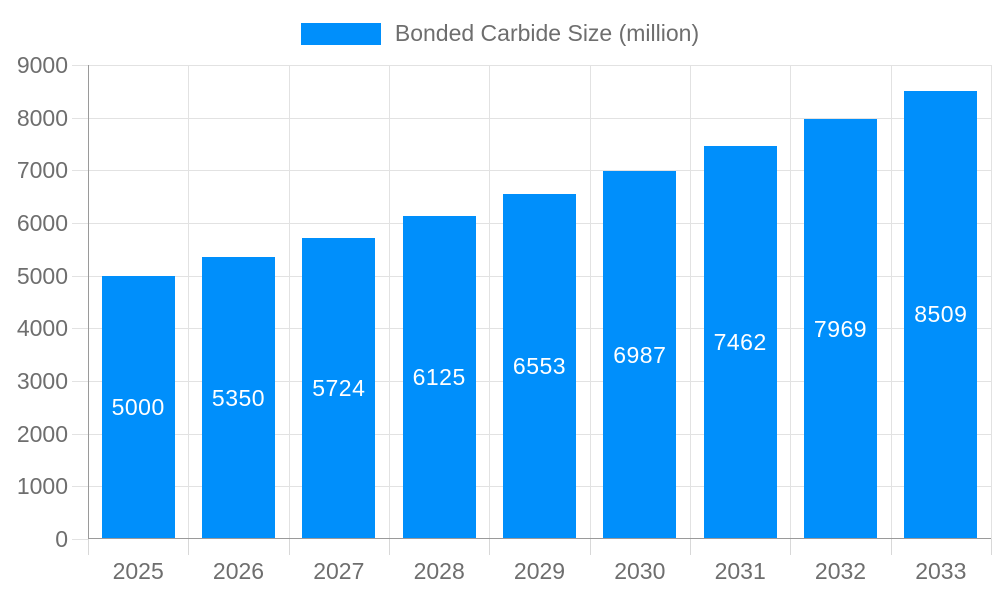  I want to click on legend-label: Bonded Carbide Size (million), so click(547, 33).